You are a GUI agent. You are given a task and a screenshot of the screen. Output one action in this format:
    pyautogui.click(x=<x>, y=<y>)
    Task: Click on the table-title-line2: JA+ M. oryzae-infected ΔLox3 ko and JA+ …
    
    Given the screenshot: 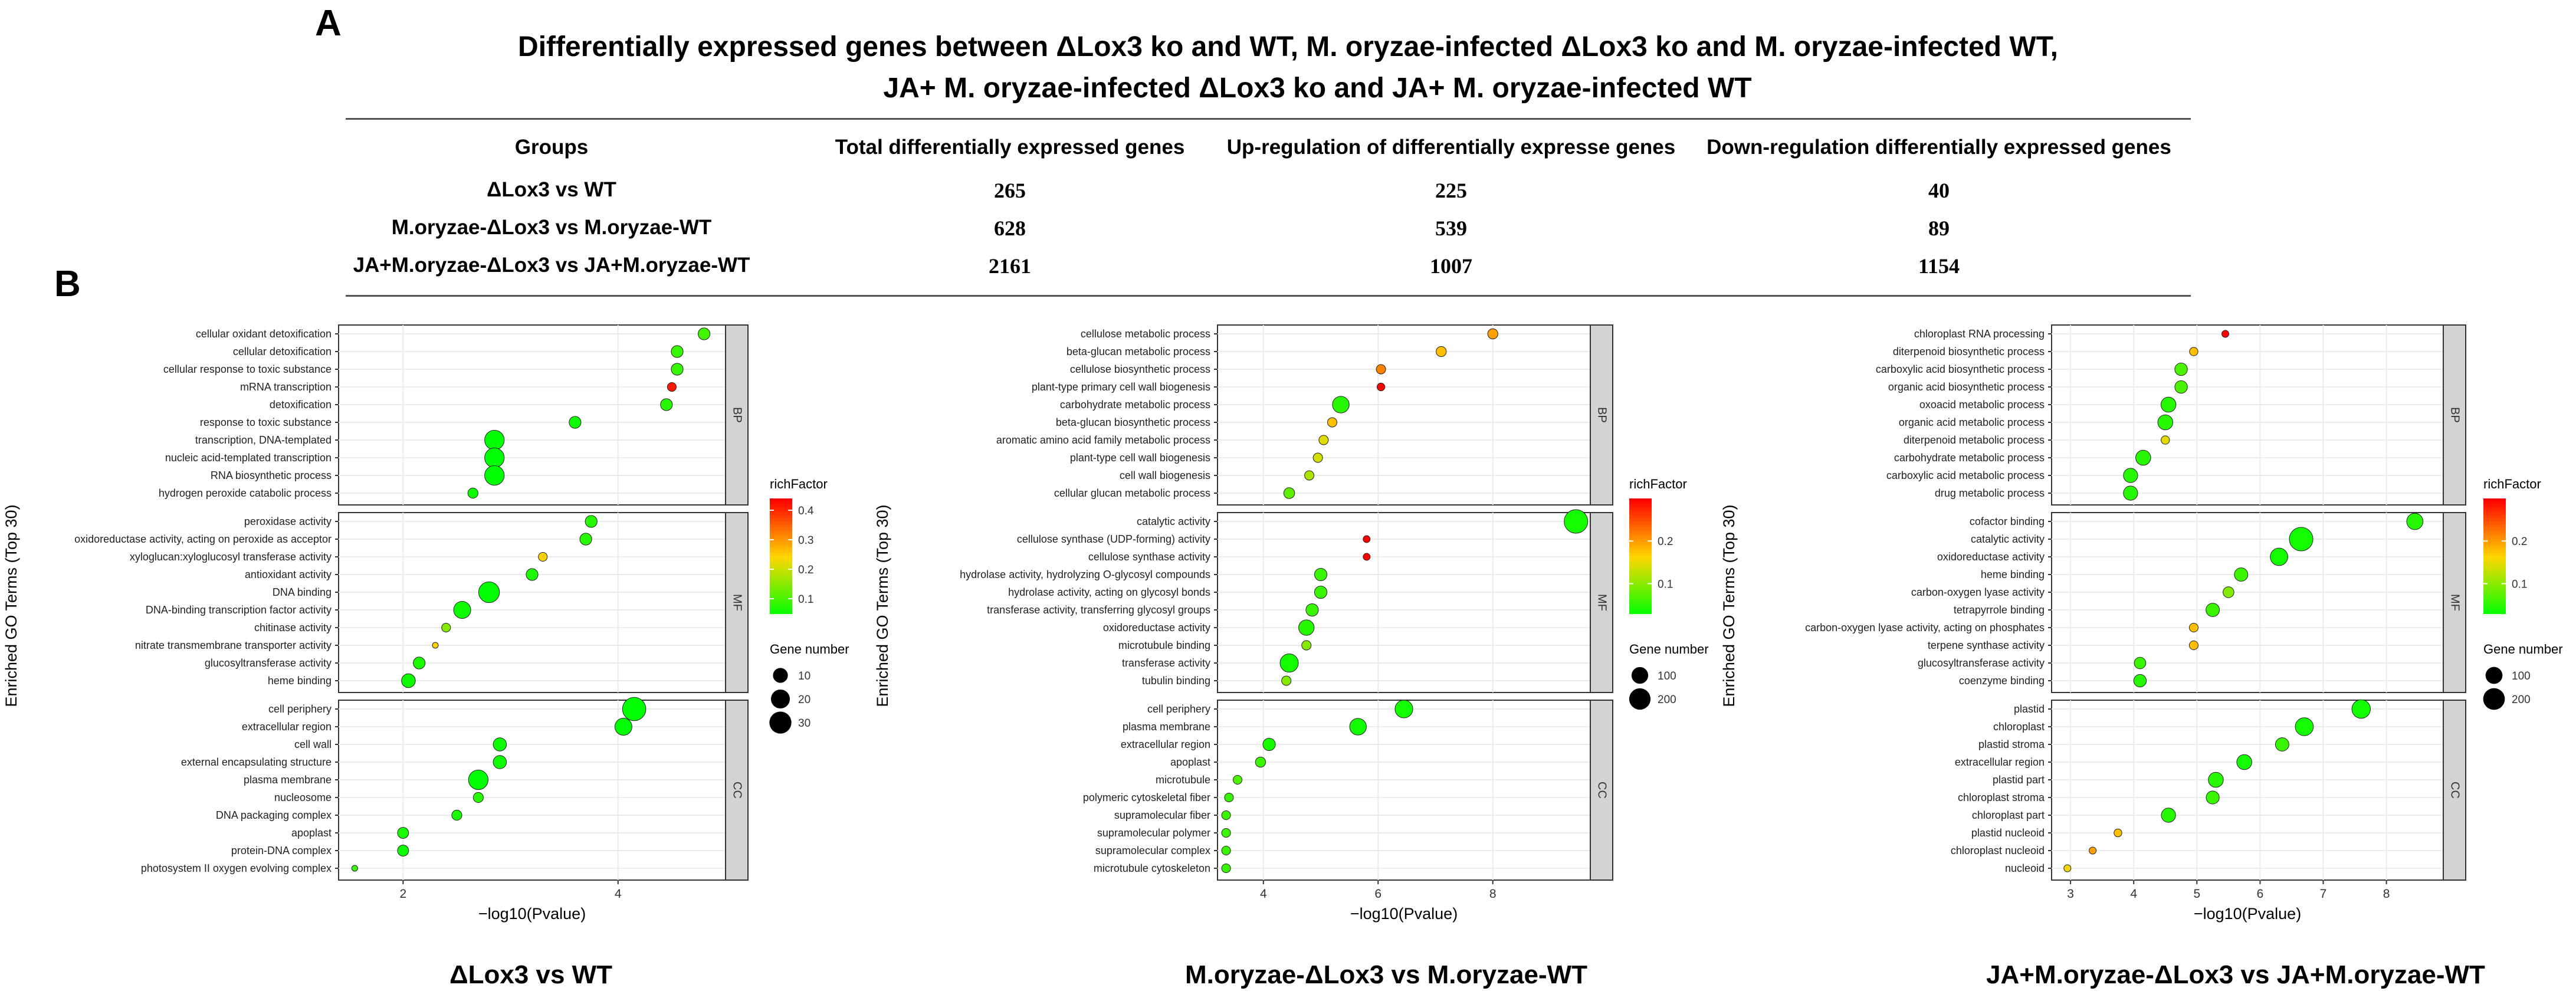 What is the action you would take?
    pyautogui.click(x=1317, y=89)
    